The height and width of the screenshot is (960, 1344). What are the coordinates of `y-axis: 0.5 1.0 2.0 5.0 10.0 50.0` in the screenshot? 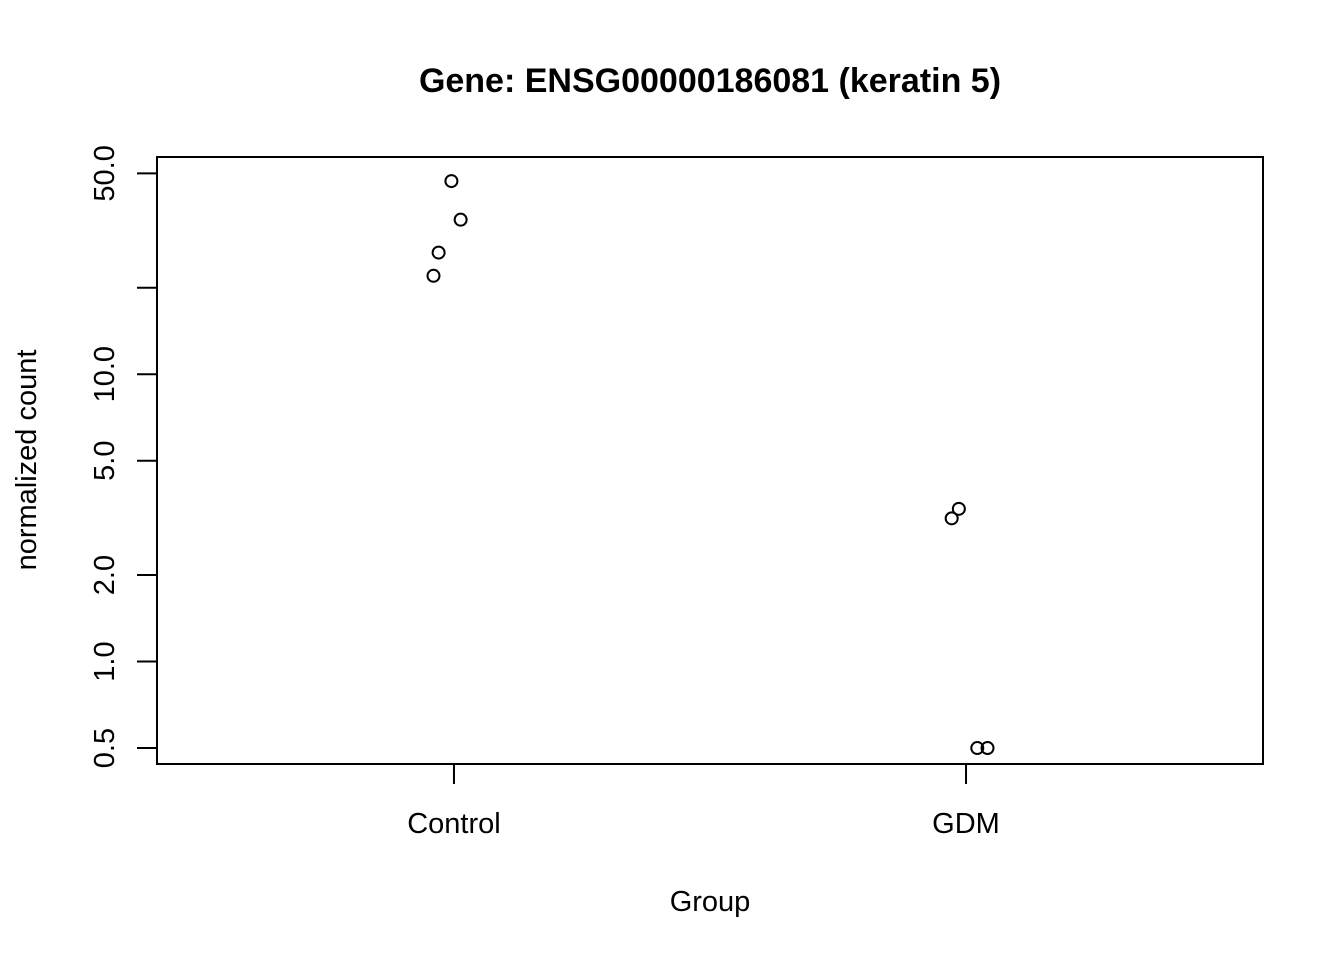 It's located at (123, 456).